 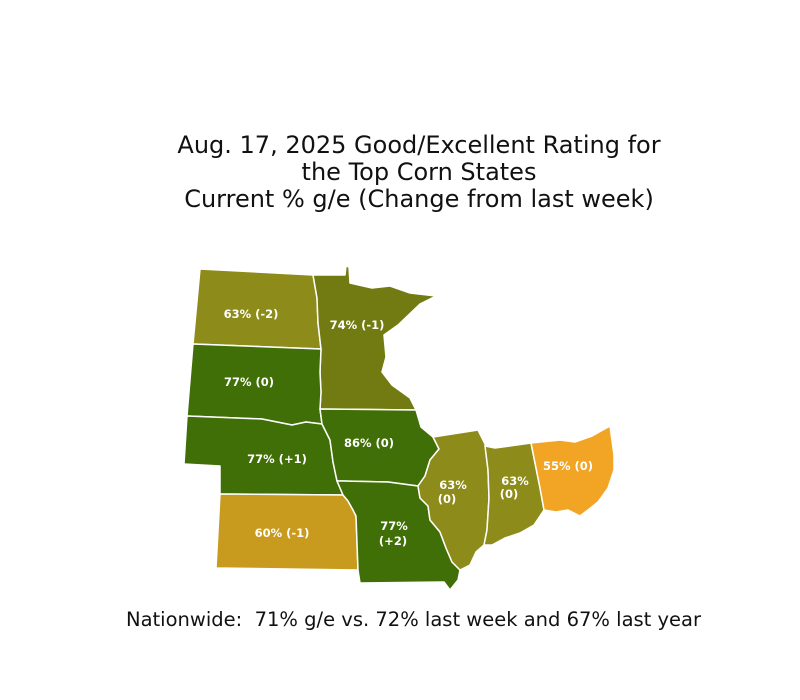 I want to click on title-line-2: the Top Corn States, so click(x=419, y=172).